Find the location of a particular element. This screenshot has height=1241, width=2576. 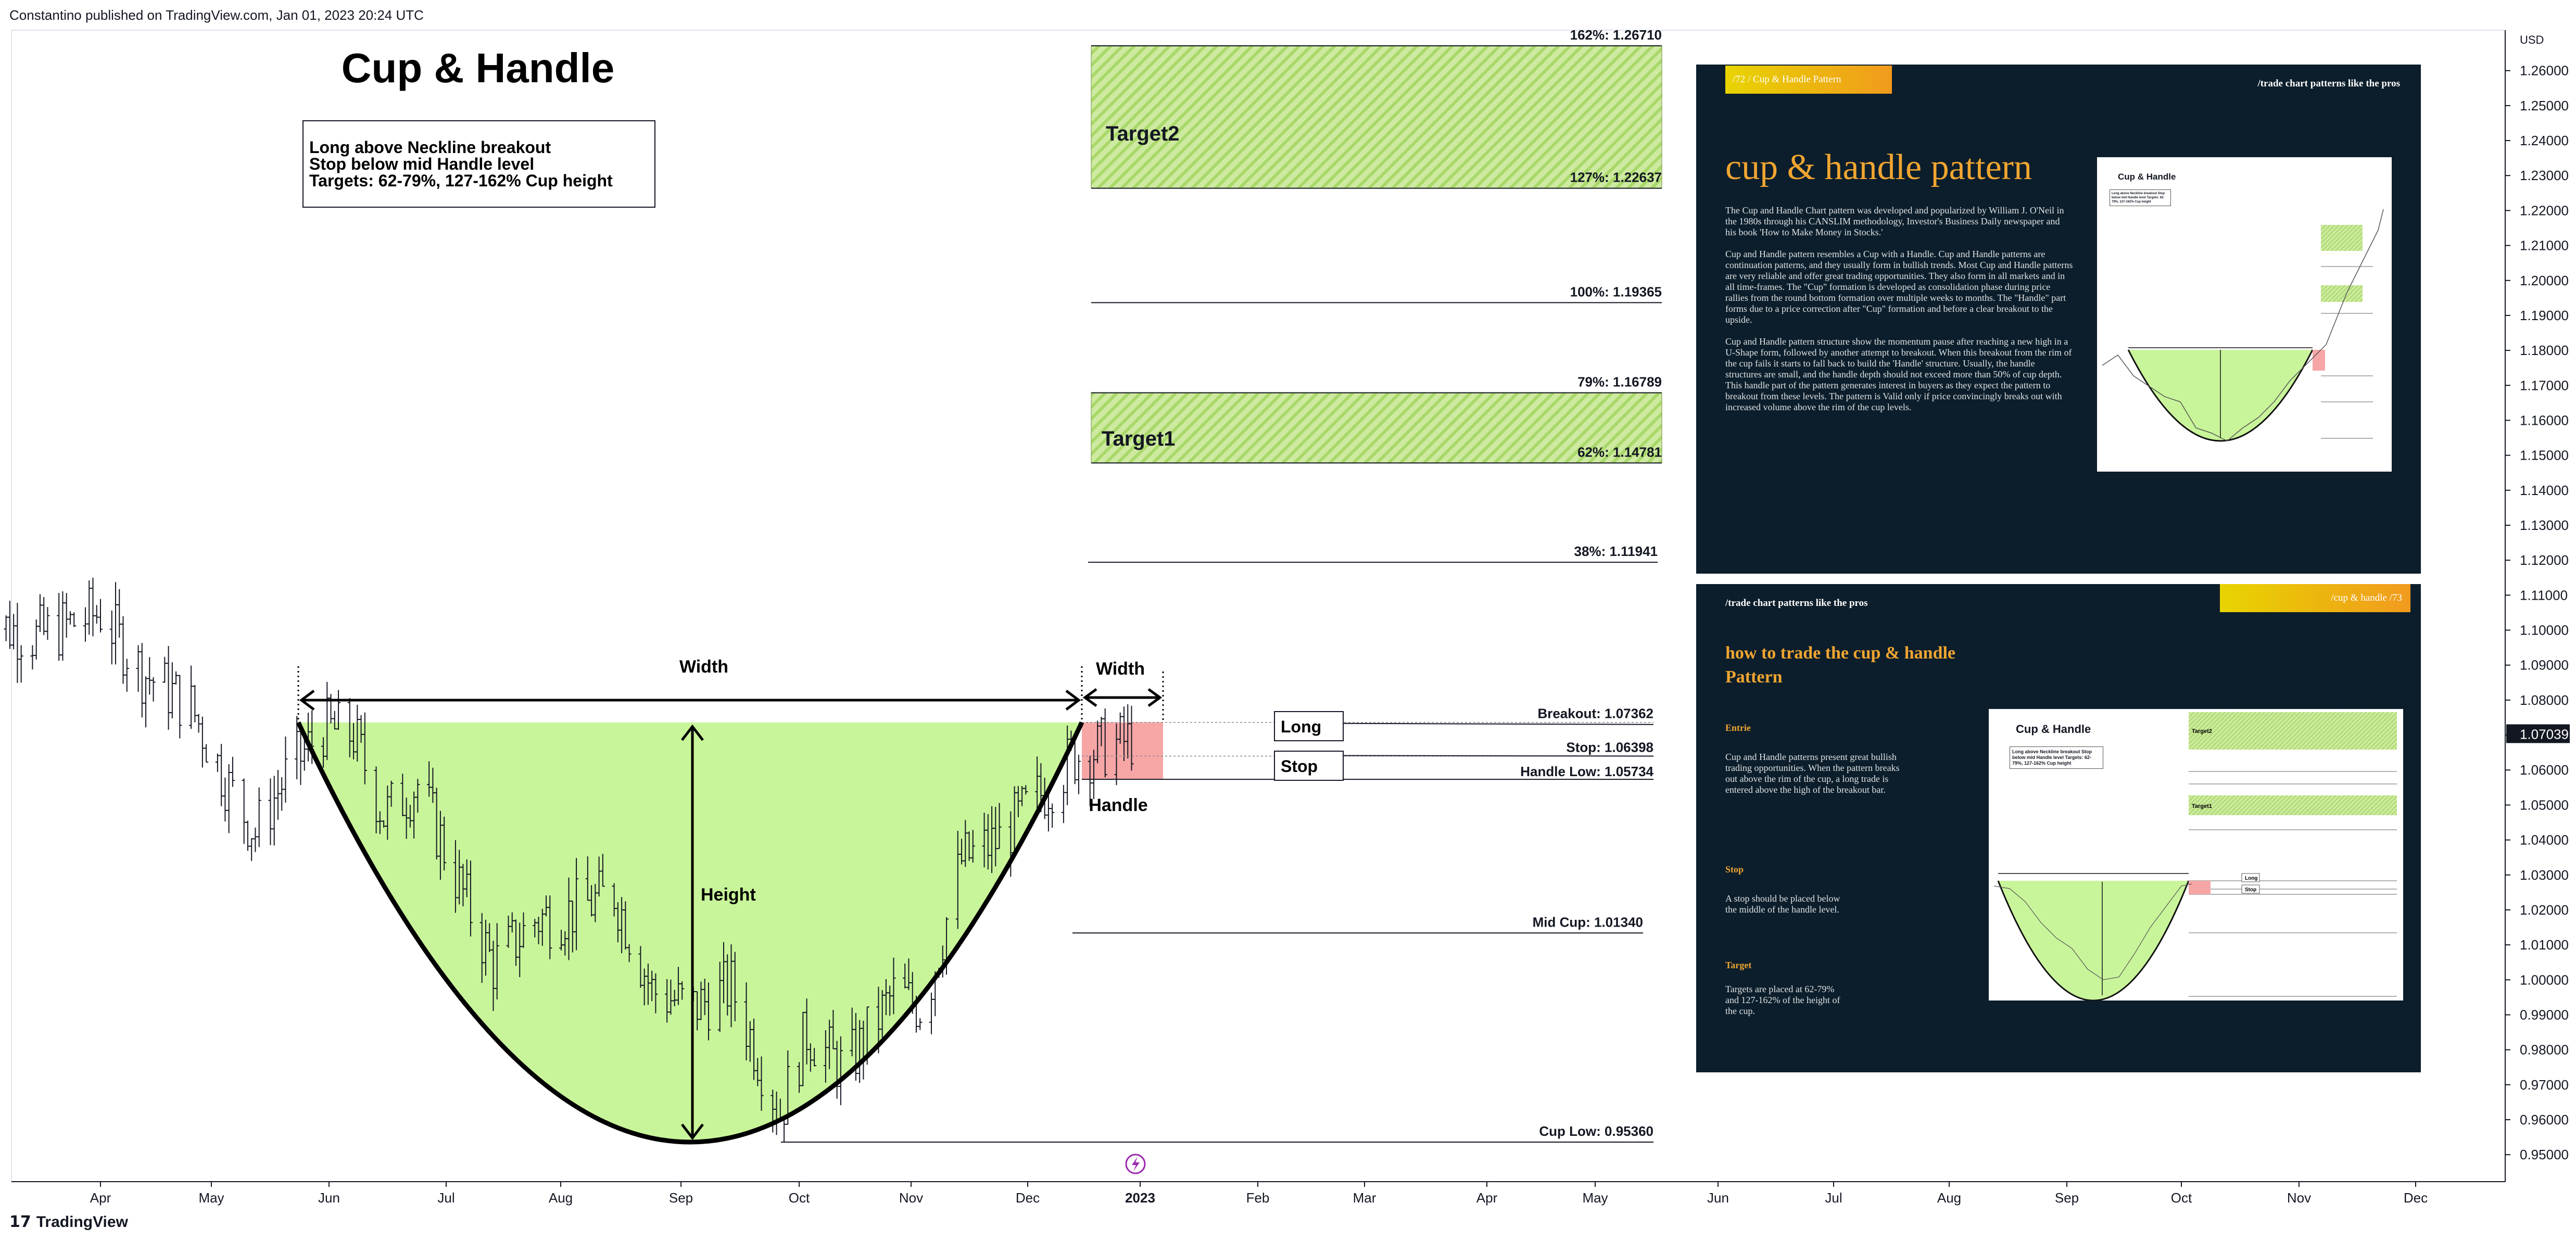

y-tick-label: 0.97000 is located at coordinates (2544, 1085).